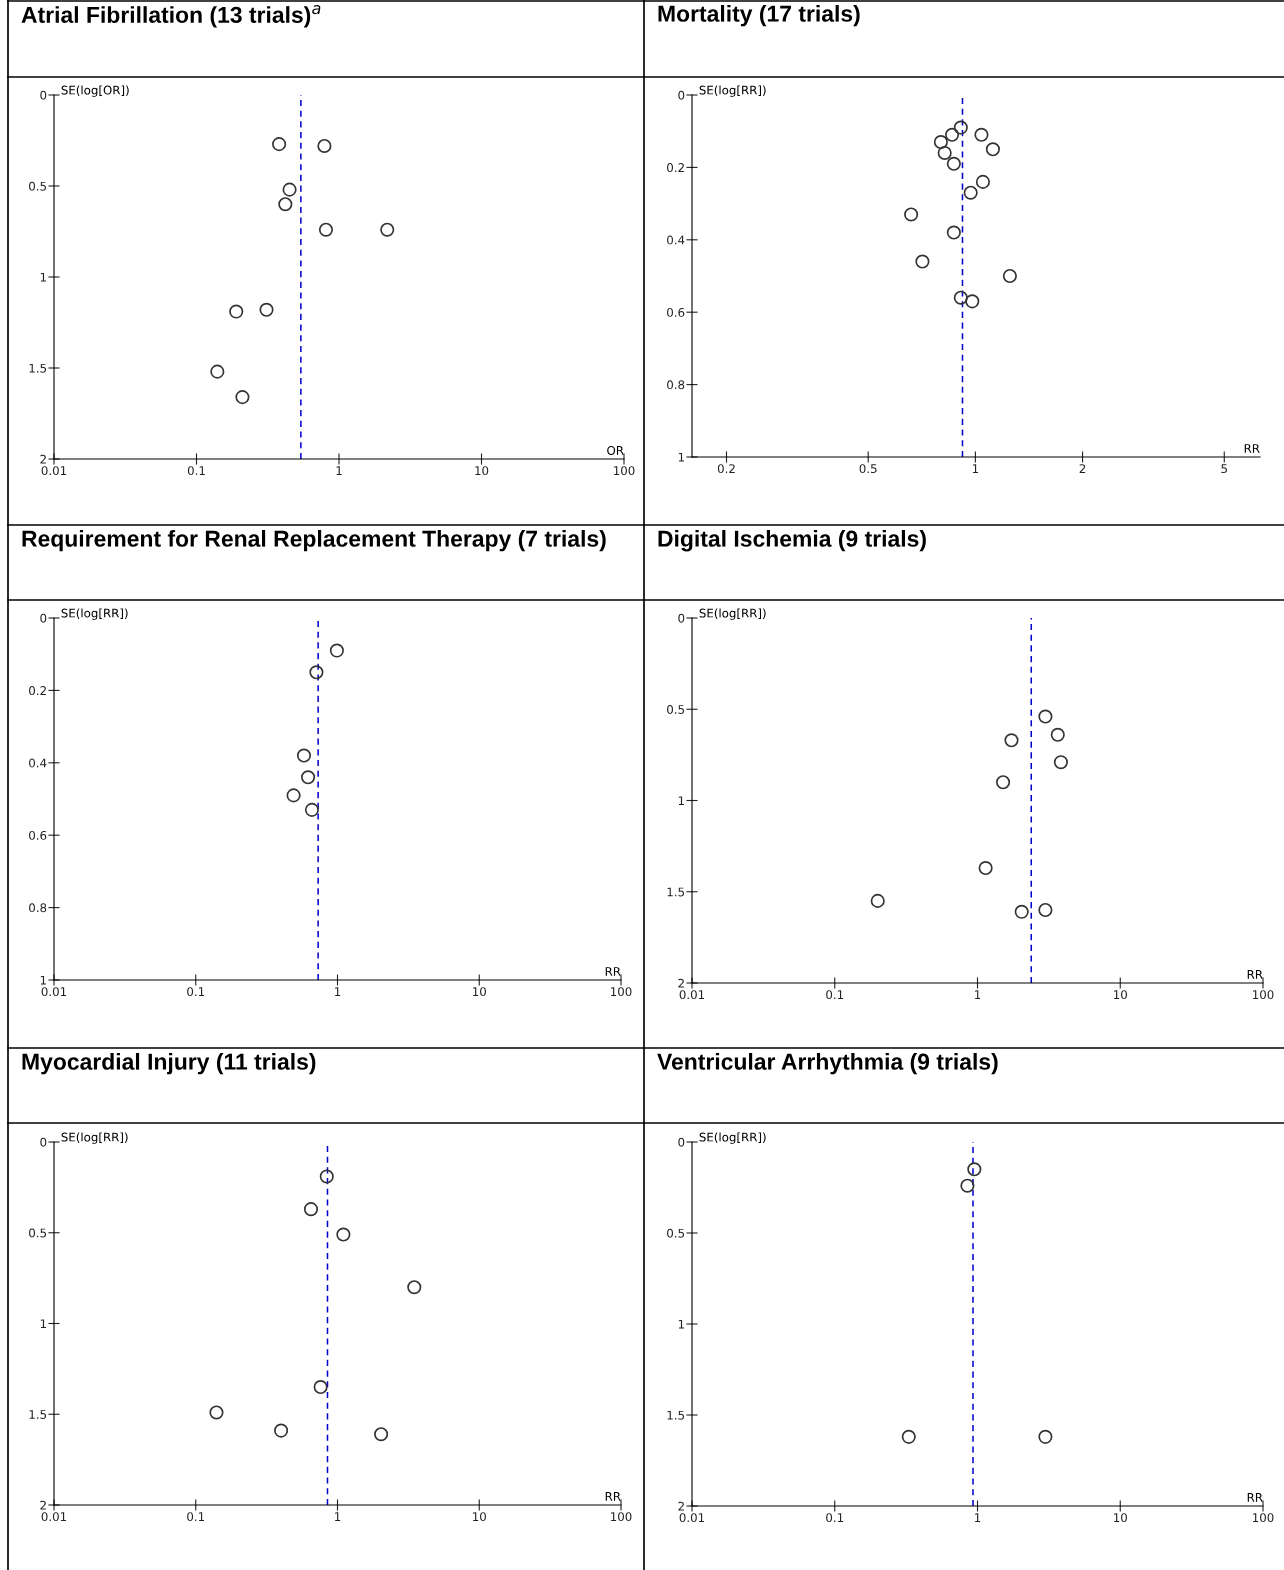 The width and height of the screenshot is (1284, 1570). What do you see at coordinates (759, 16) in the screenshot?
I see `chart-title: Mortality (17 trials)` at bounding box center [759, 16].